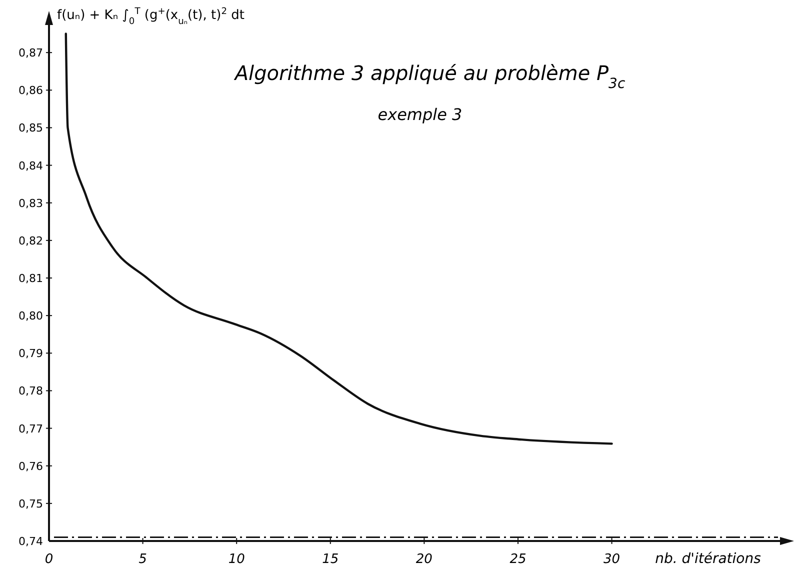 The width and height of the screenshot is (800, 566). Describe the element at coordinates (30, 466) in the screenshot. I see `y-tick-label: 0,76` at that location.